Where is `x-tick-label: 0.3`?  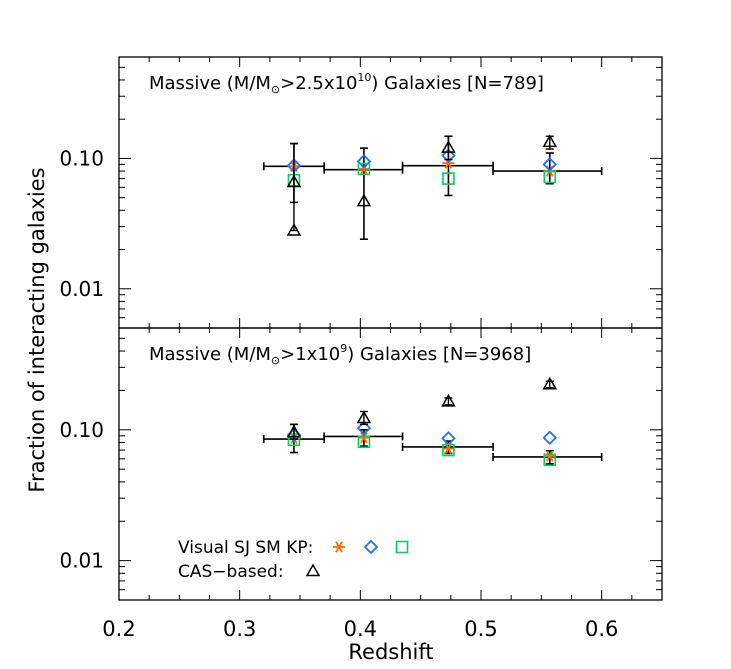
x-tick-label: 0.3 is located at coordinates (239, 629).